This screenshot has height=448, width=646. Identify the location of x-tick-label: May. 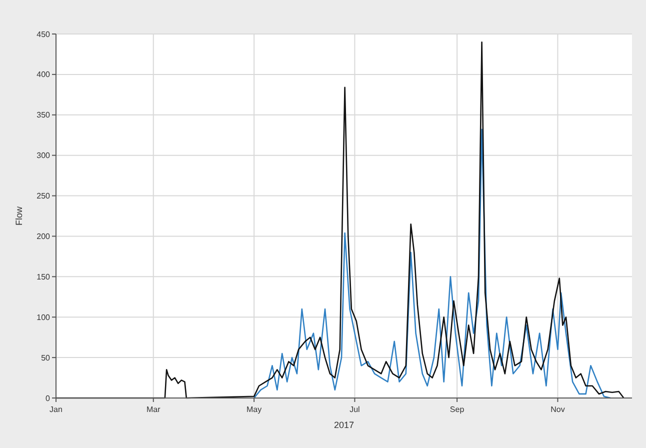
(254, 409).